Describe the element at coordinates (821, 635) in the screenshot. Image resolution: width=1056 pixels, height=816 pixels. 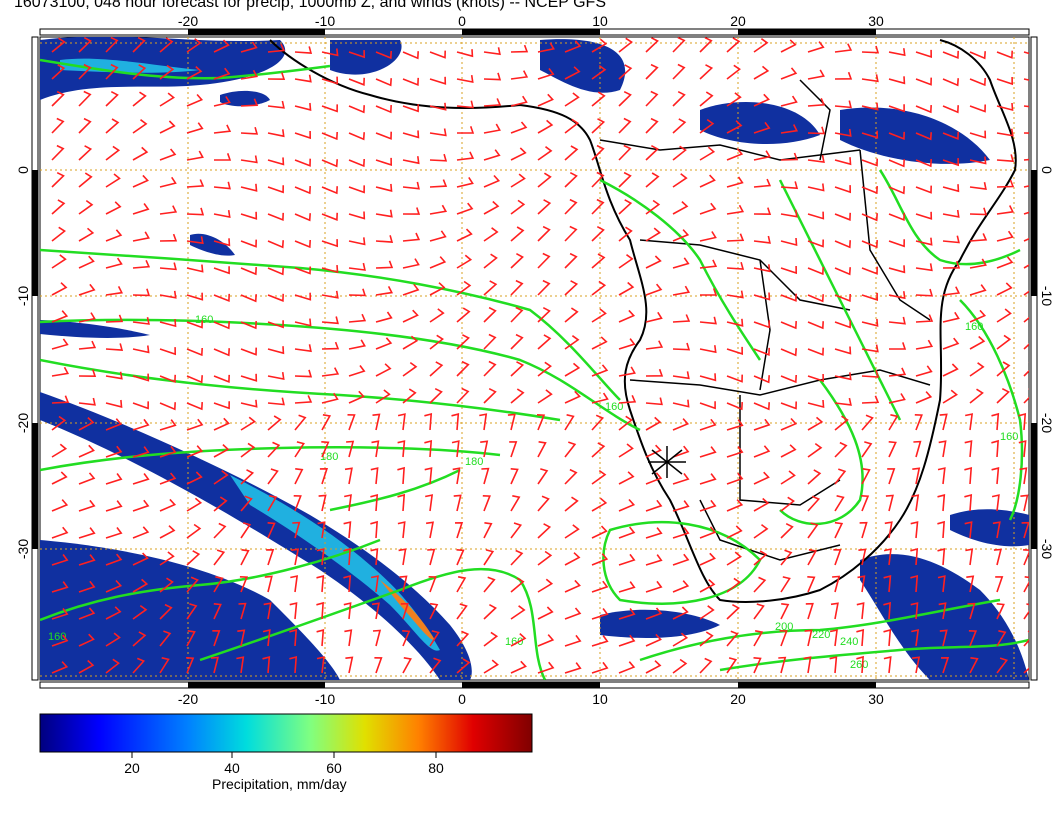
I see `contour-label-7: 220` at that location.